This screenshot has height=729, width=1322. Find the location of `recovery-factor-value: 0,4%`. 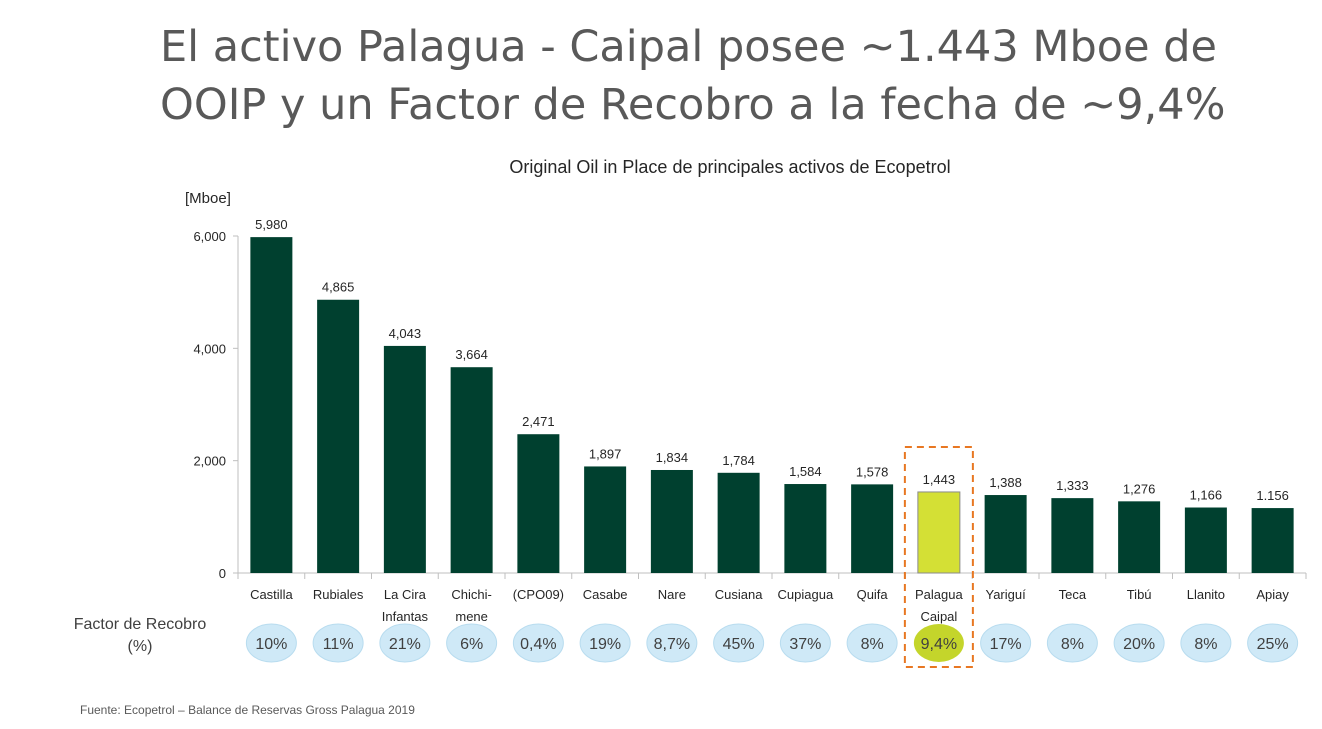

recovery-factor-value: 0,4% is located at coordinates (538, 644).